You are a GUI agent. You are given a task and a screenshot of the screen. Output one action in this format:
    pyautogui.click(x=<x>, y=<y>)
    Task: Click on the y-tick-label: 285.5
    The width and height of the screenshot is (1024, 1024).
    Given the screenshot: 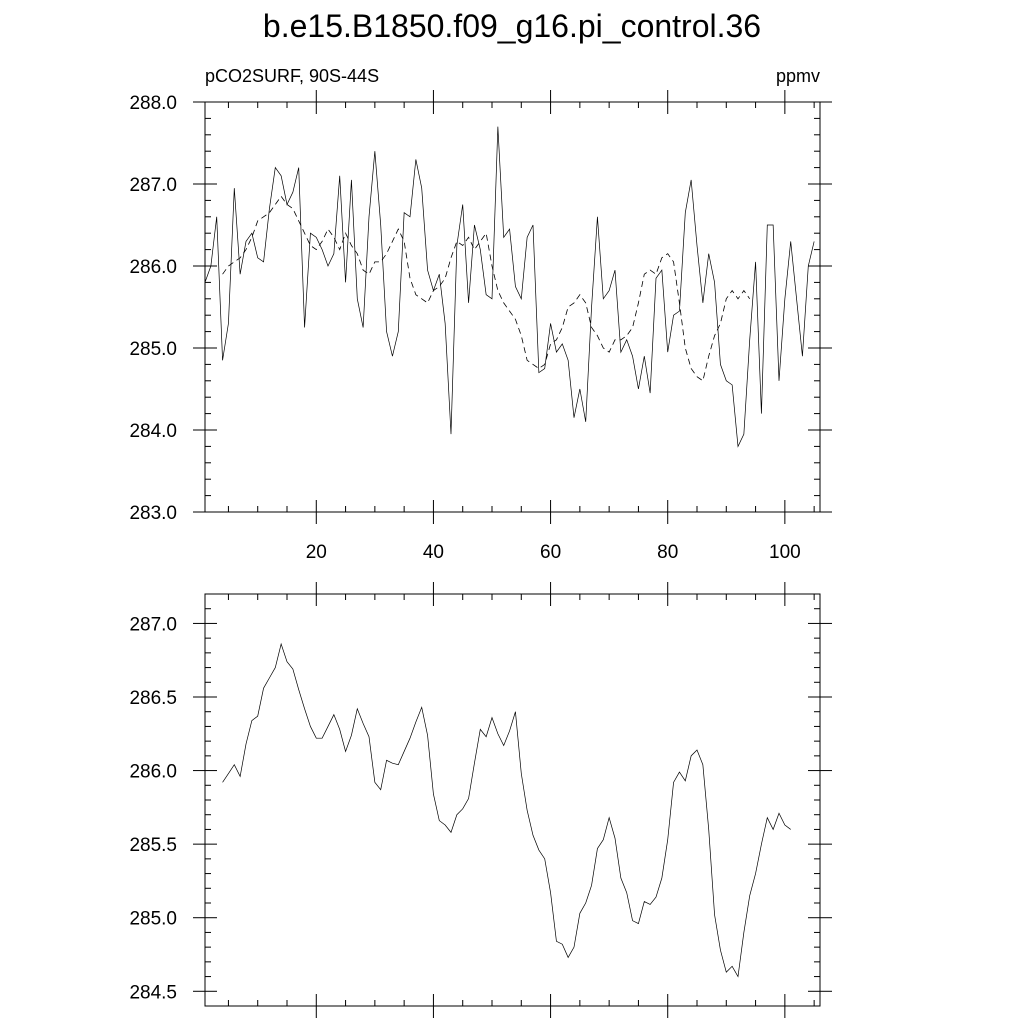 What is the action you would take?
    pyautogui.click(x=153, y=845)
    